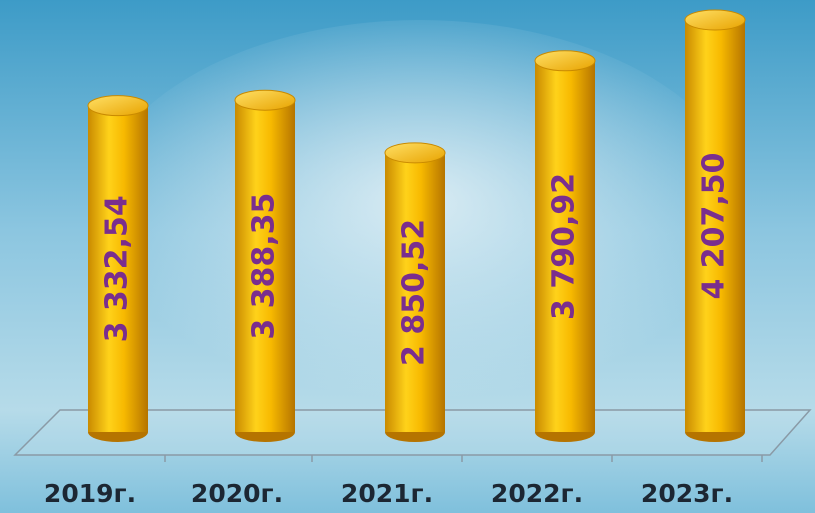 The height and width of the screenshot is (513, 815). I want to click on x-tick-label: 2023г., so click(687, 493).